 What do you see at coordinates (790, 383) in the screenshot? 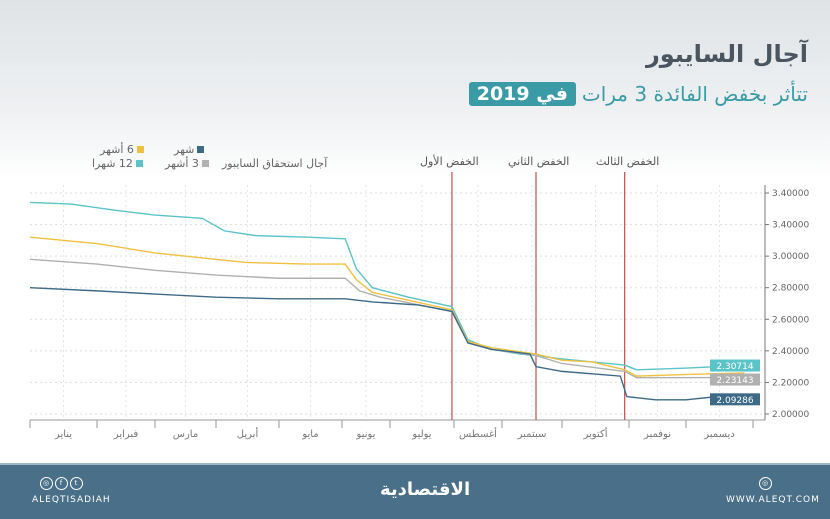
I see `y-tick-label: 2.20000` at bounding box center [790, 383].